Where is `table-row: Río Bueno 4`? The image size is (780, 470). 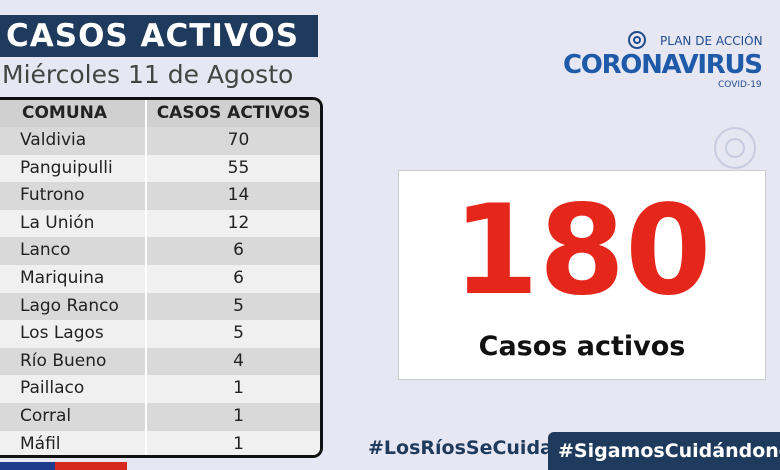
table-row: Río Bueno 4 is located at coordinates (160, 361).